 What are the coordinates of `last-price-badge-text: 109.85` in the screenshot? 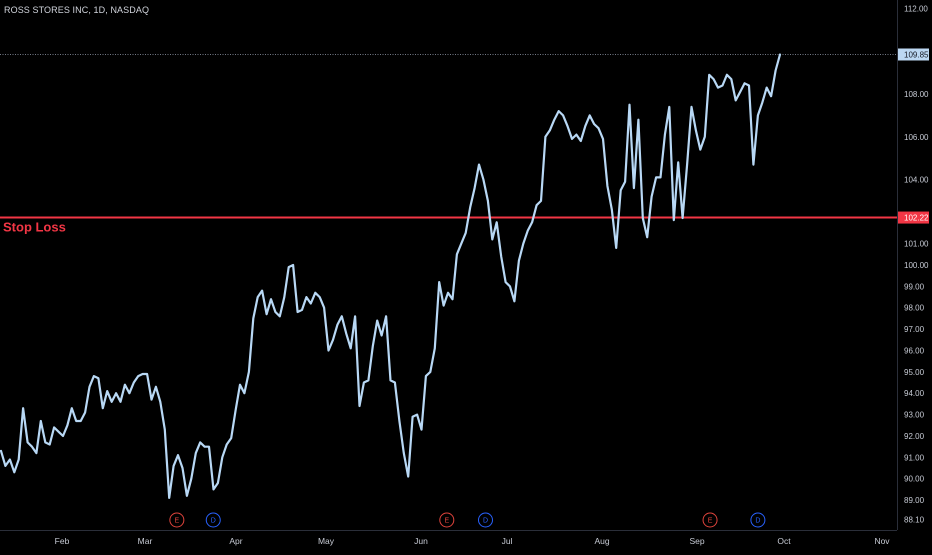 It's located at (916, 54).